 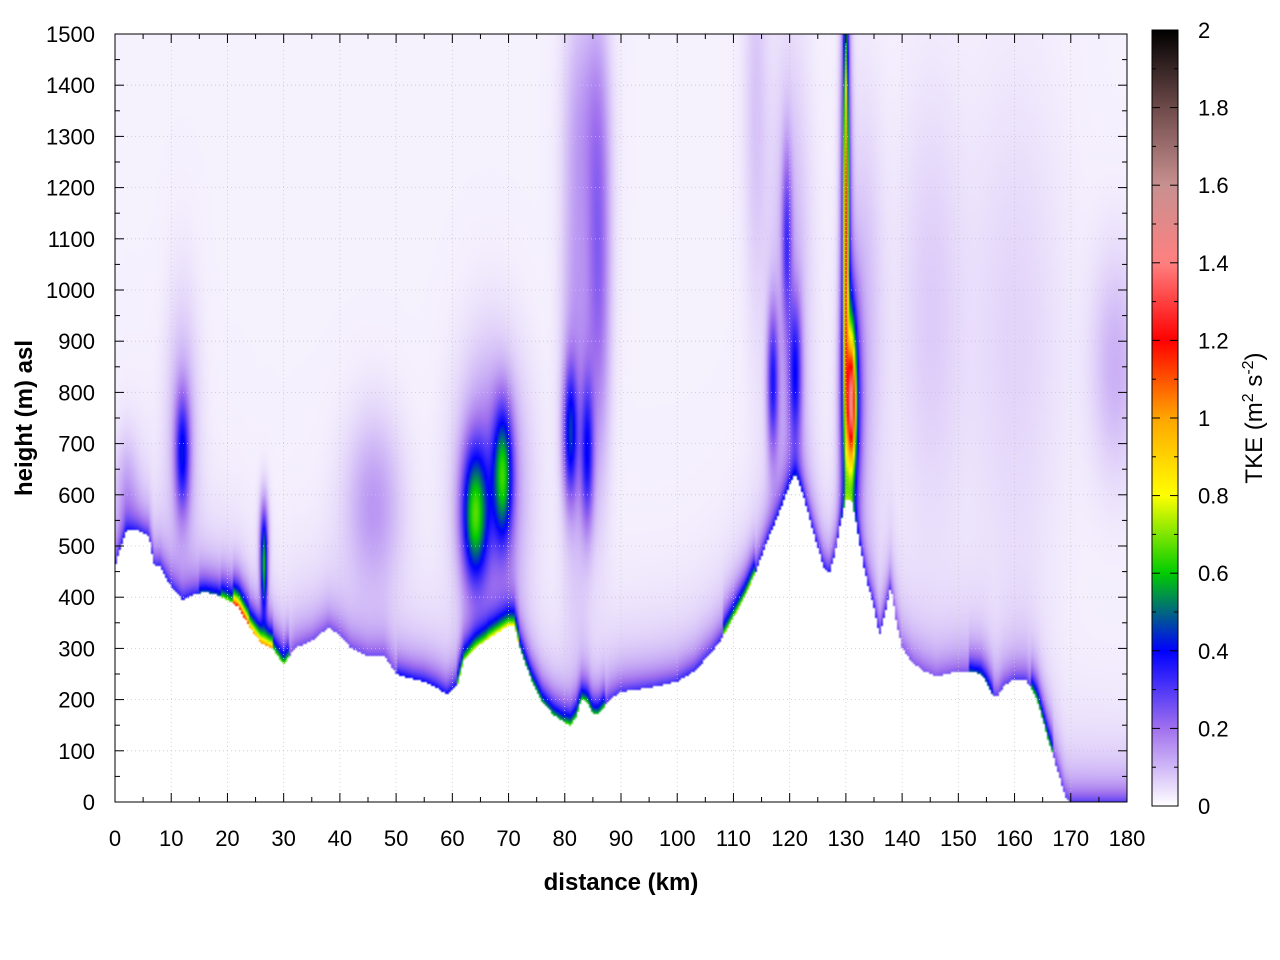 I want to click on x-tick-label: 20, so click(x=227, y=838).